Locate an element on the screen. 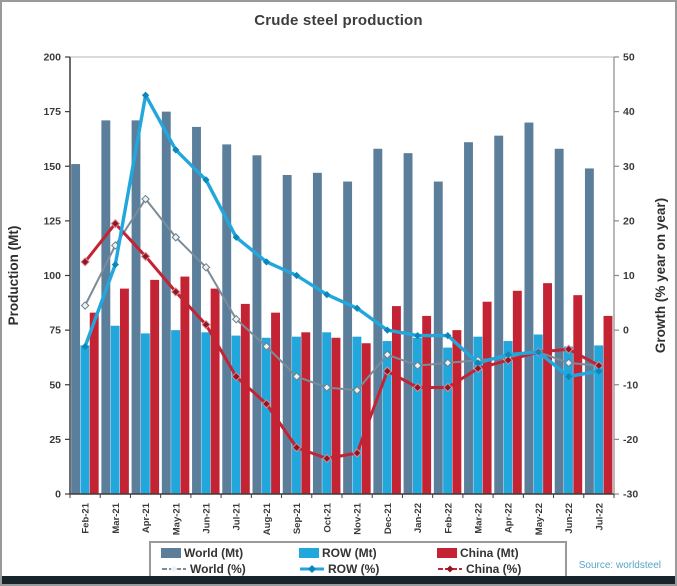 The image size is (677, 586). row-pct-swatch is located at coordinates (312, 569).